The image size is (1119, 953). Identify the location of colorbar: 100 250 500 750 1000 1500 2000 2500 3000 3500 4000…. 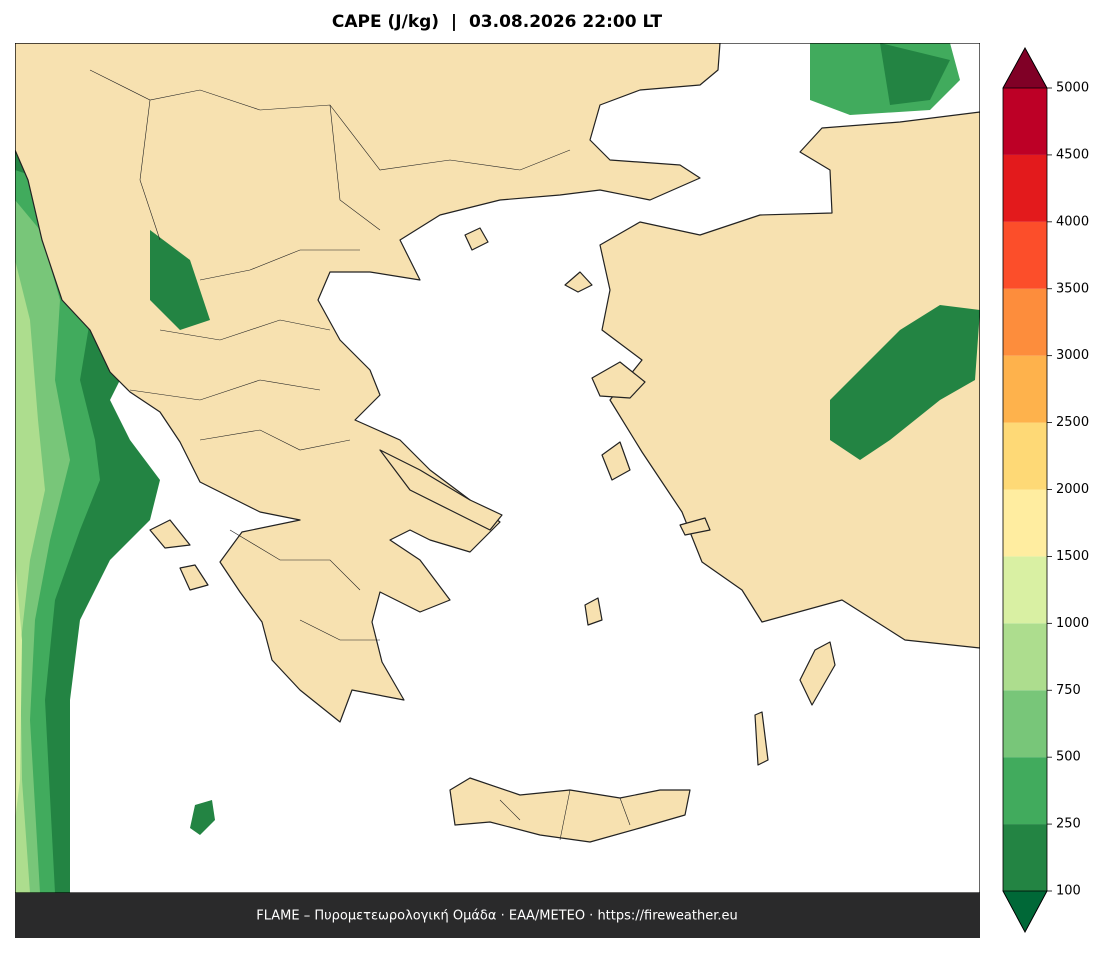
(1045, 490).